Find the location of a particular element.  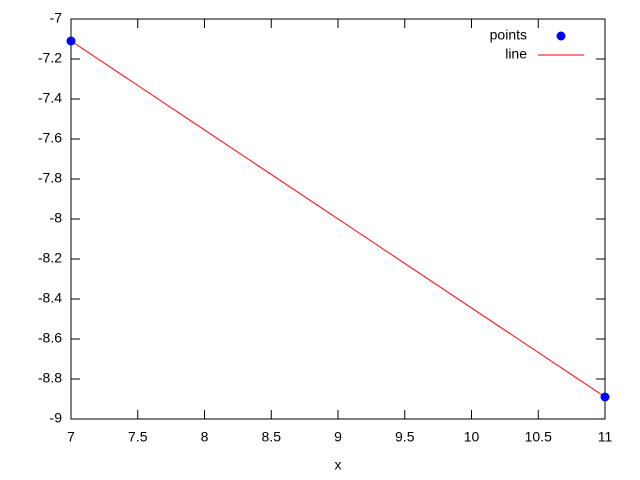

legend-label: points is located at coordinates (508, 35).